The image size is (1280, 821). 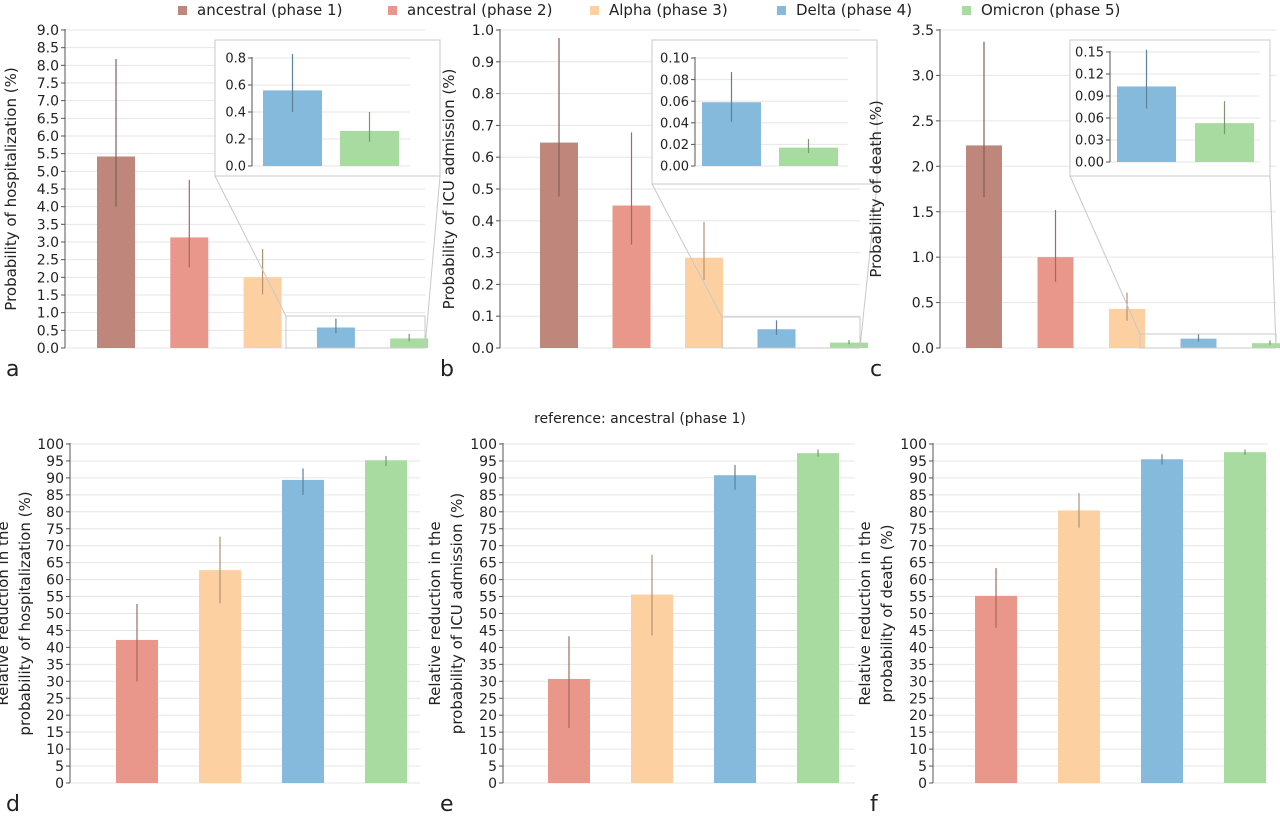 I want to click on legend-label: Alpha (phase 3), so click(x=668, y=10).